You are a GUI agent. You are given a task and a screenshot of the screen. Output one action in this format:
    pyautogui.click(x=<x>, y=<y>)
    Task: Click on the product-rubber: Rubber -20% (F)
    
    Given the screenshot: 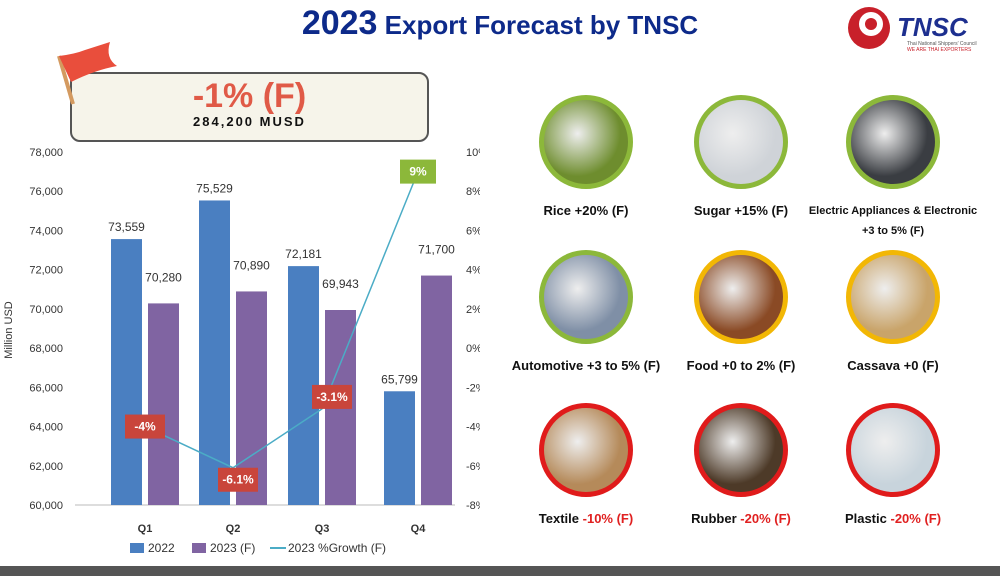 What is the action you would take?
    pyautogui.click(x=741, y=466)
    